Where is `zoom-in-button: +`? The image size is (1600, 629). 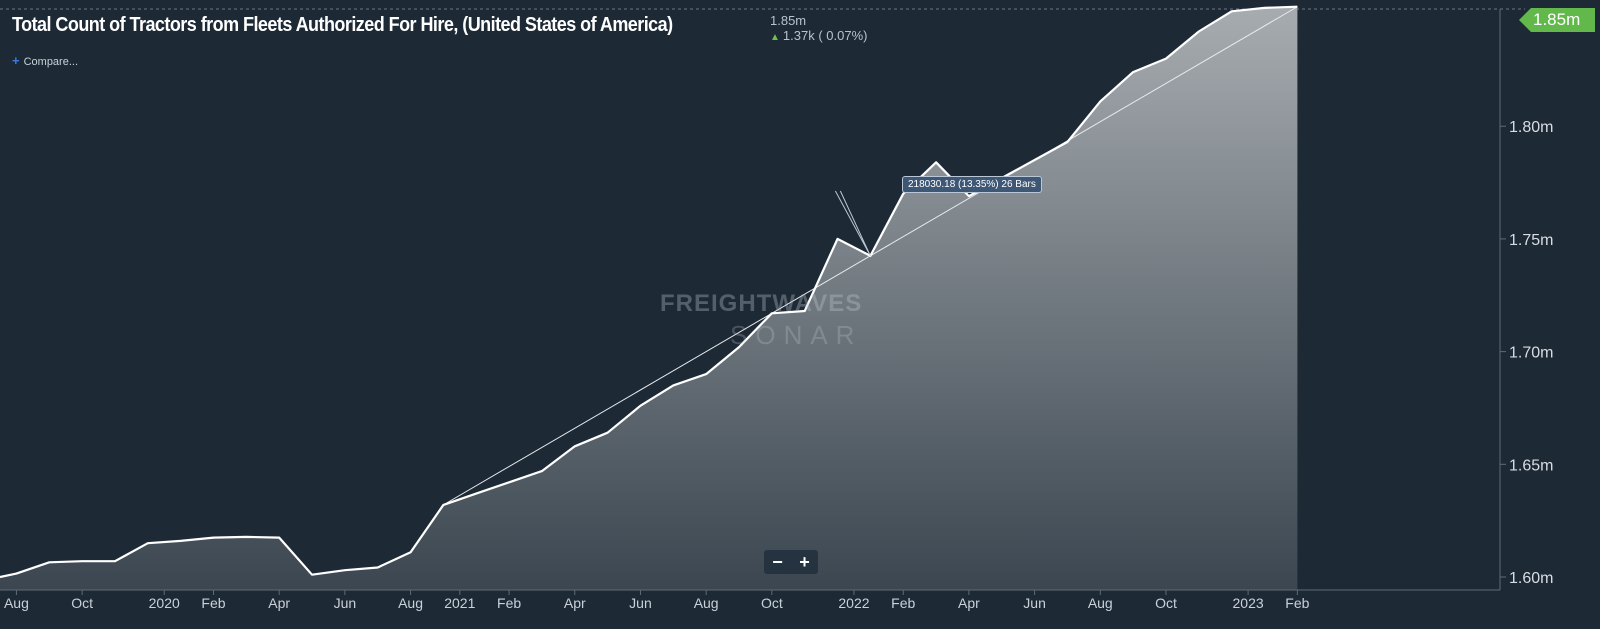 zoom-in-button: + is located at coordinates (804, 561).